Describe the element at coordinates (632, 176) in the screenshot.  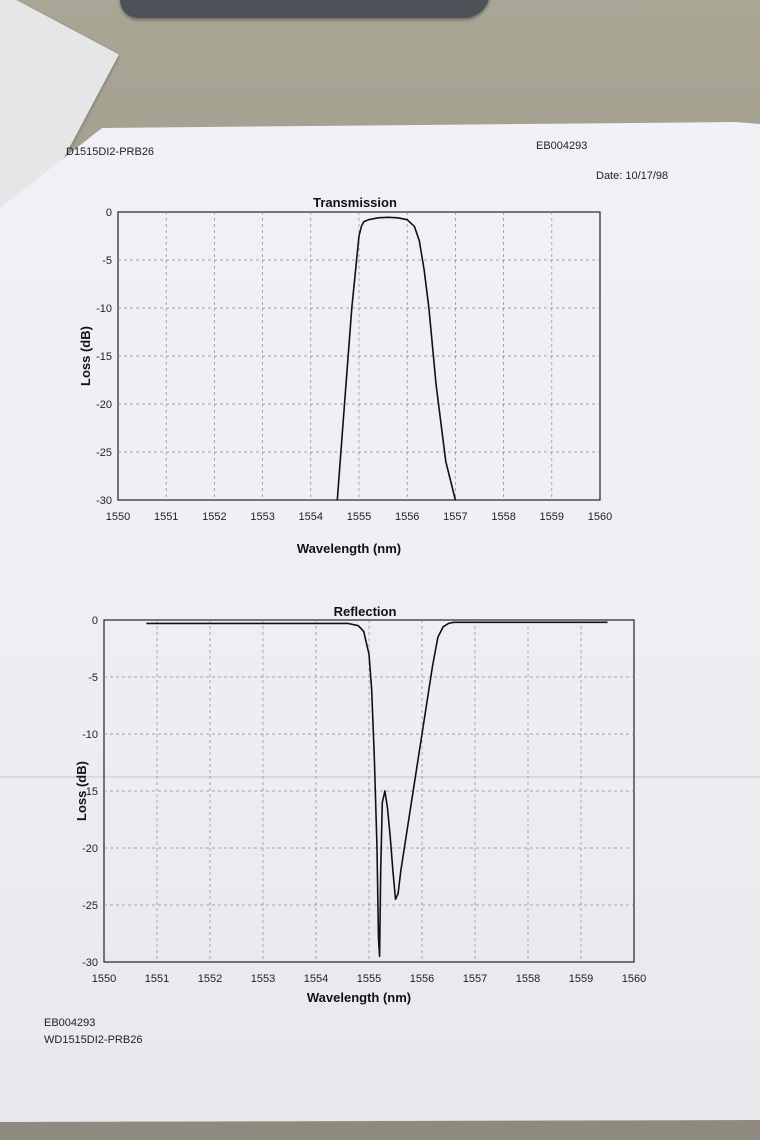
I see `date-header: Date: 10/17/98` at that location.